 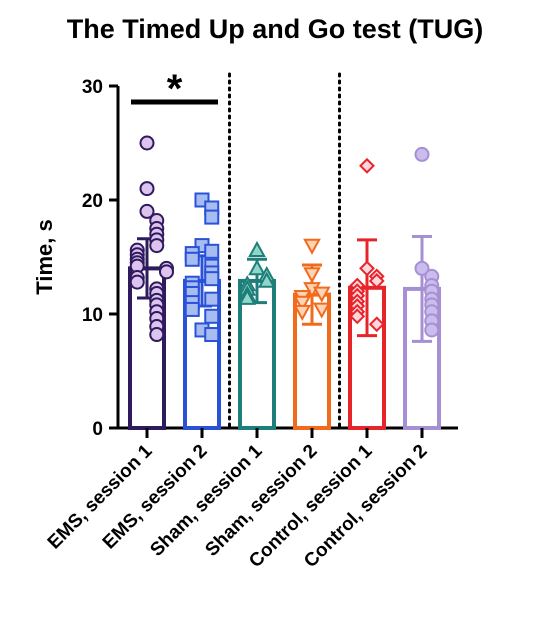 I want to click on bars, so click(x=284, y=348).